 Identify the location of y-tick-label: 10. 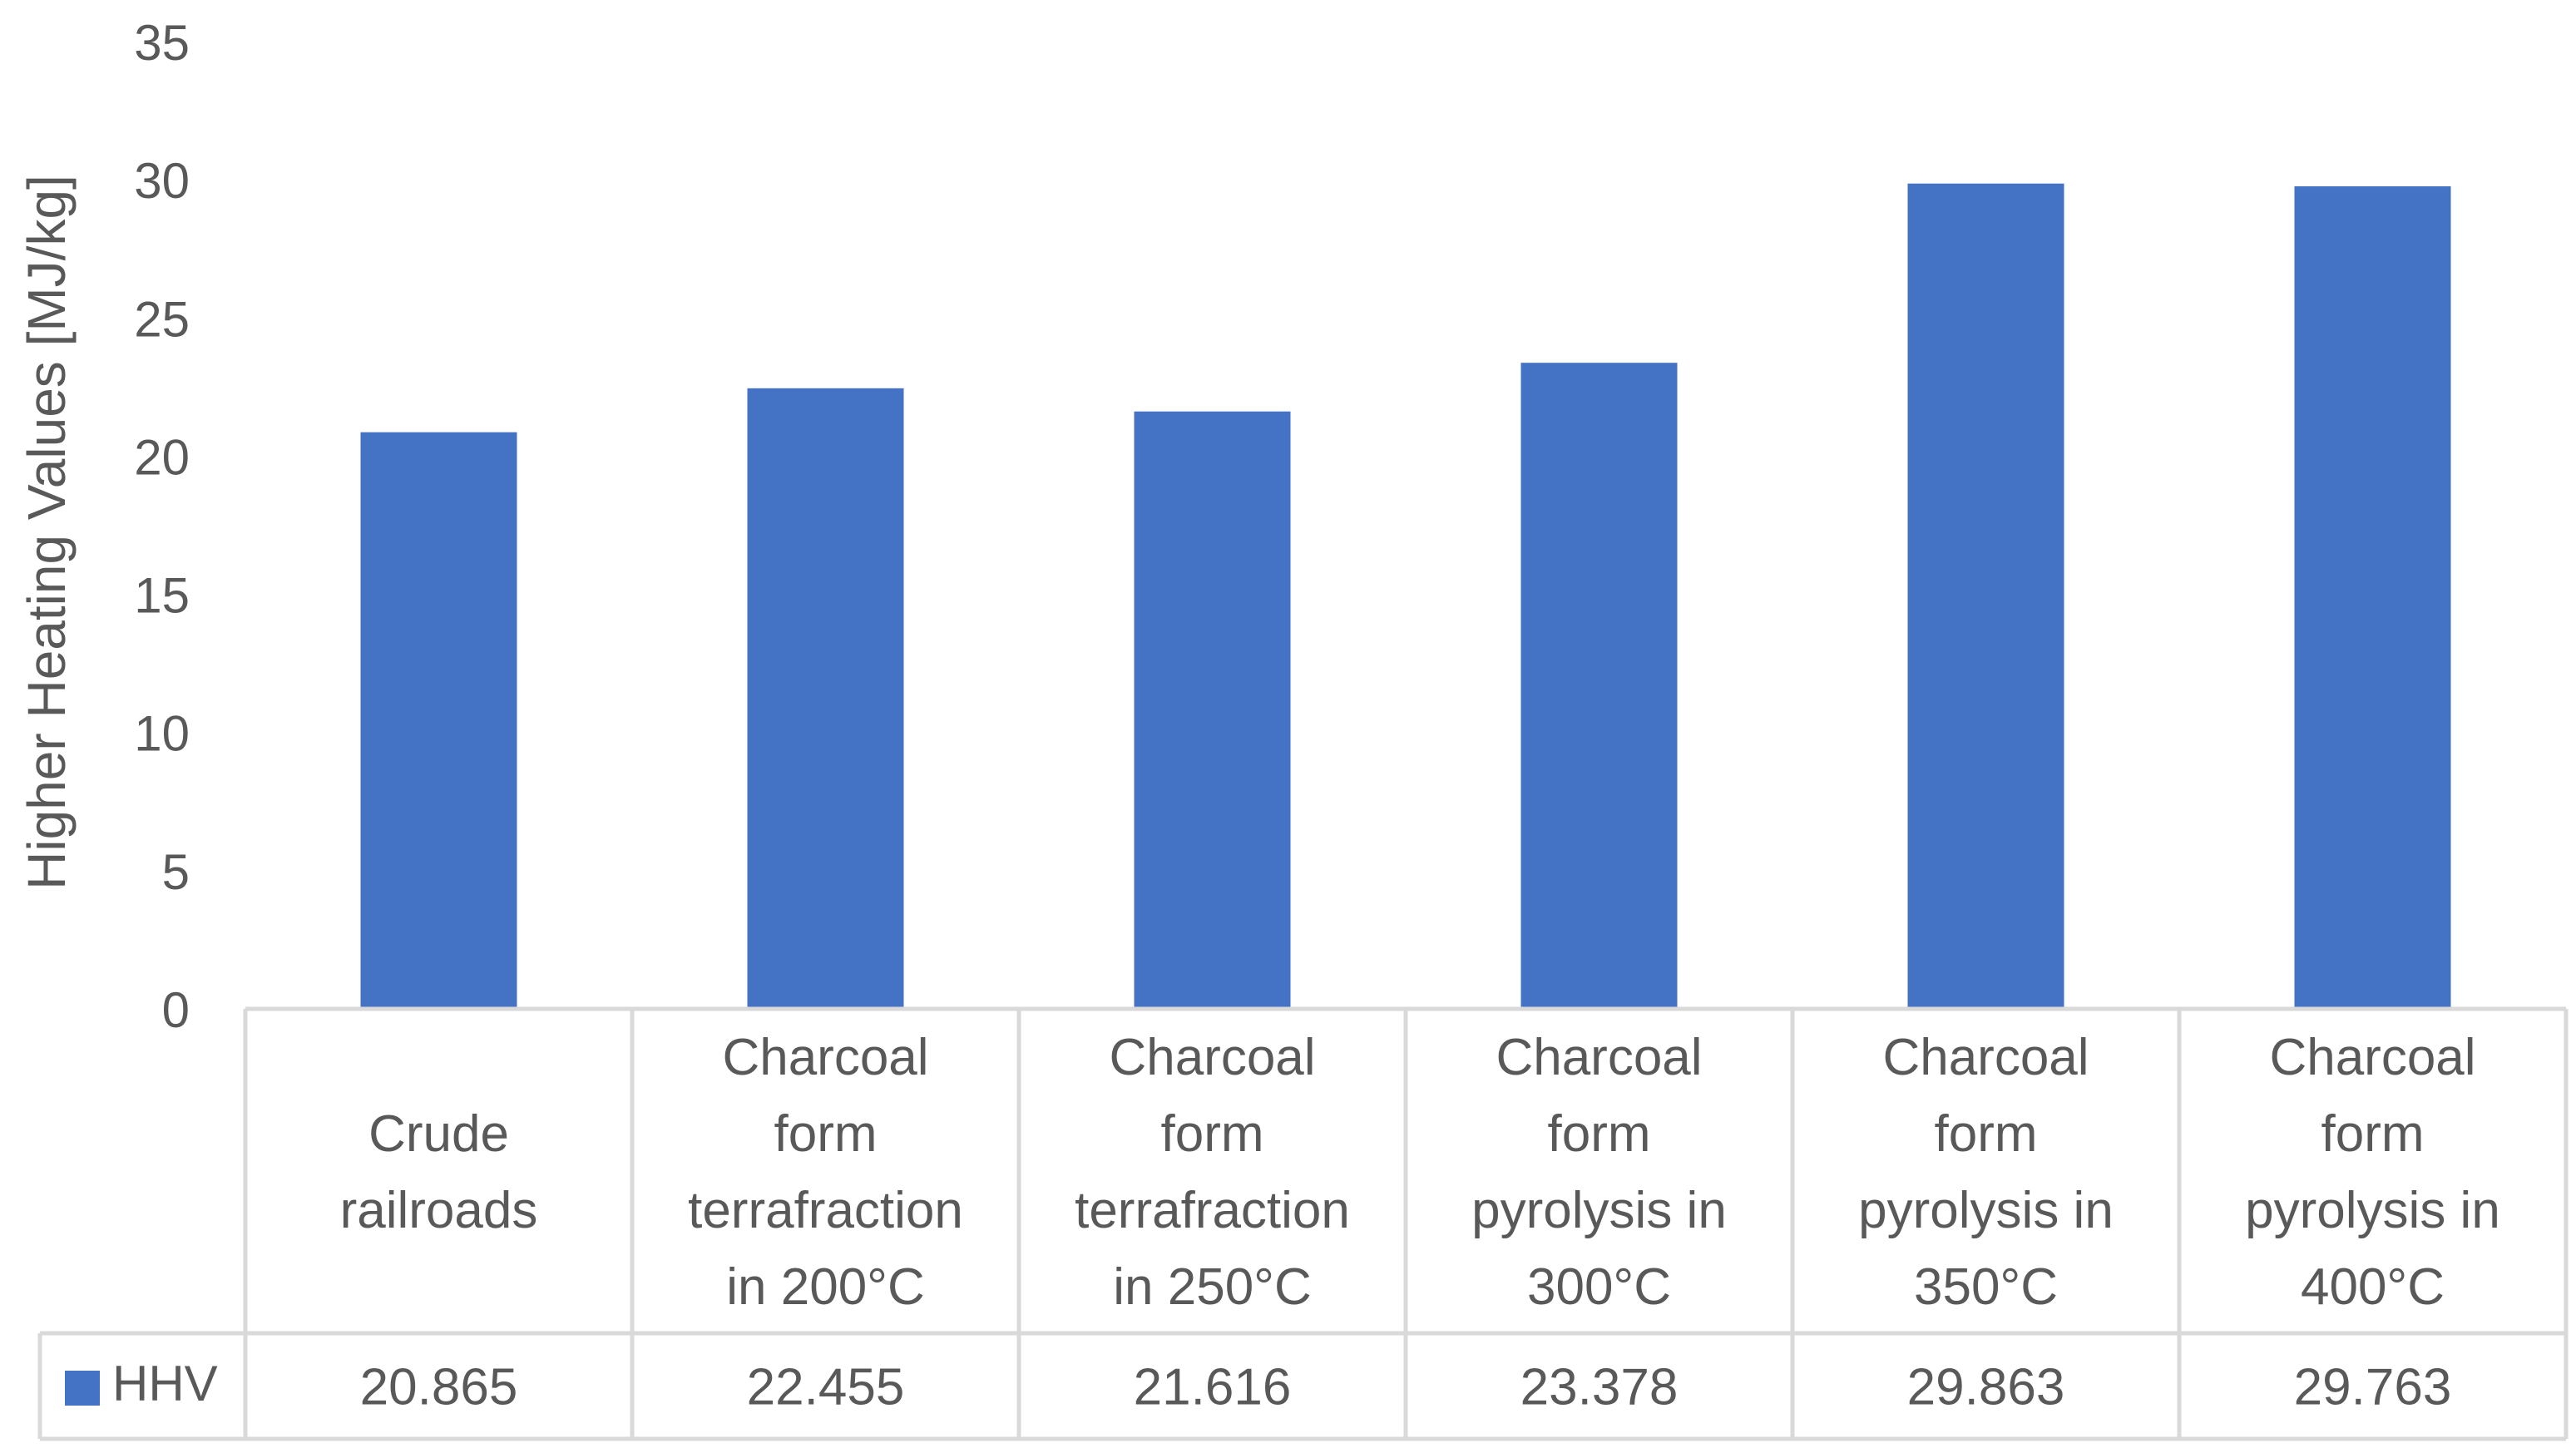
(162, 734).